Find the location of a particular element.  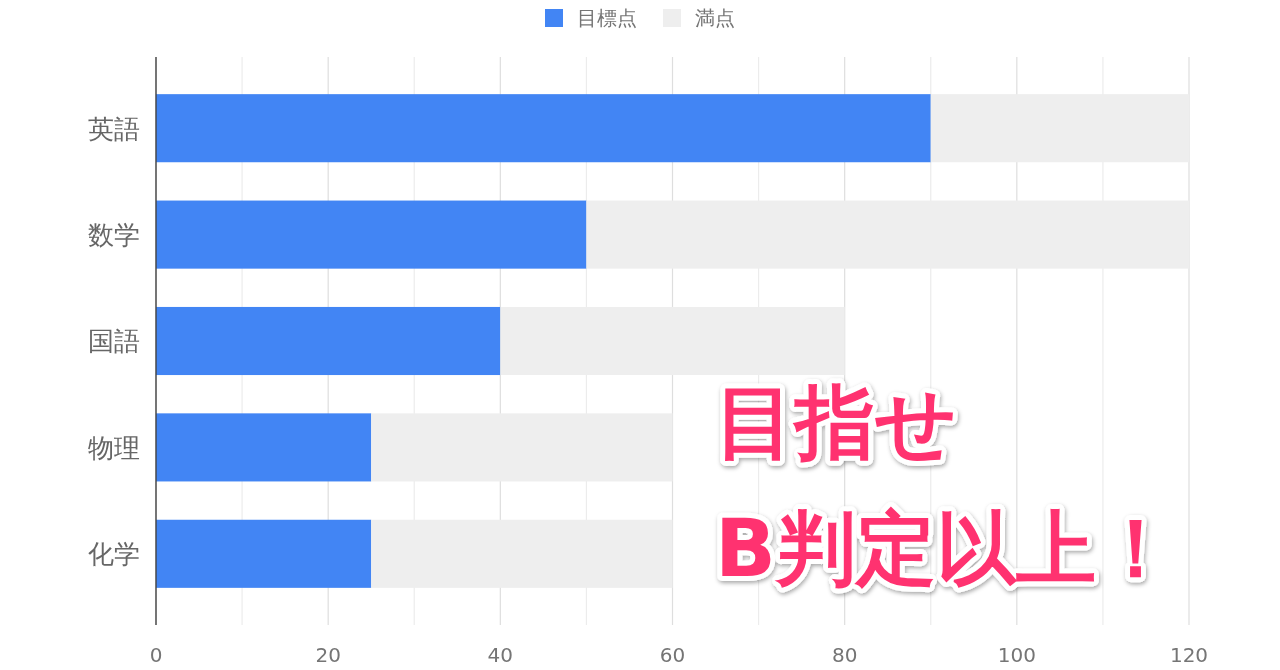

y-tick-label: 化学 is located at coordinates (114, 554).